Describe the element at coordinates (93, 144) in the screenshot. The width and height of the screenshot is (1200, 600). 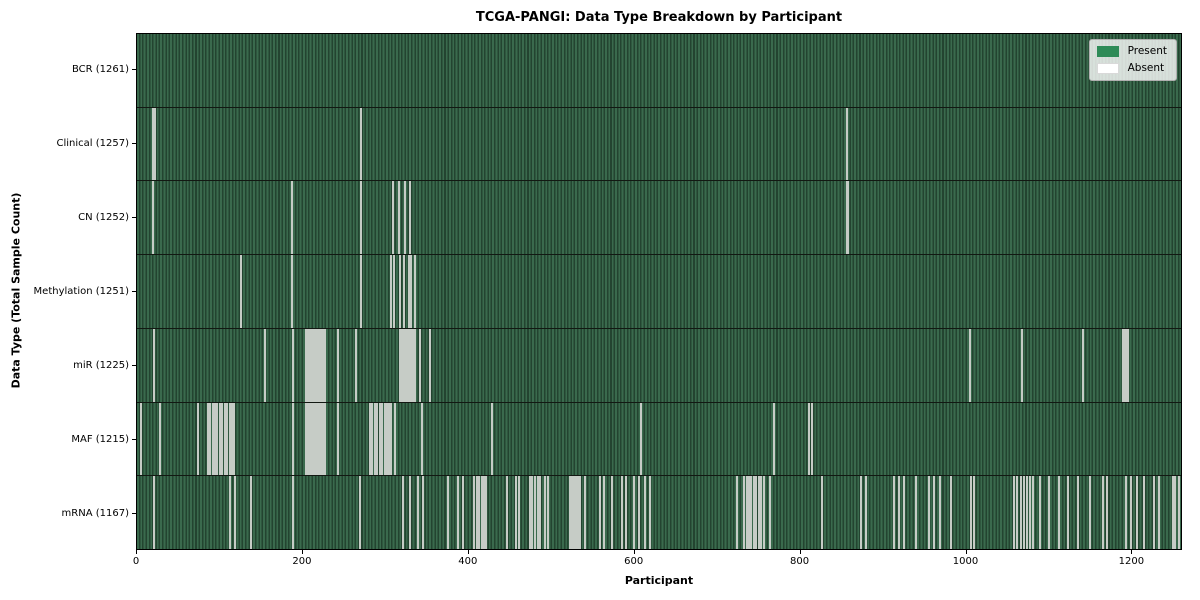
I see `y-tick-label-clinical: Clinical (1257)` at that location.